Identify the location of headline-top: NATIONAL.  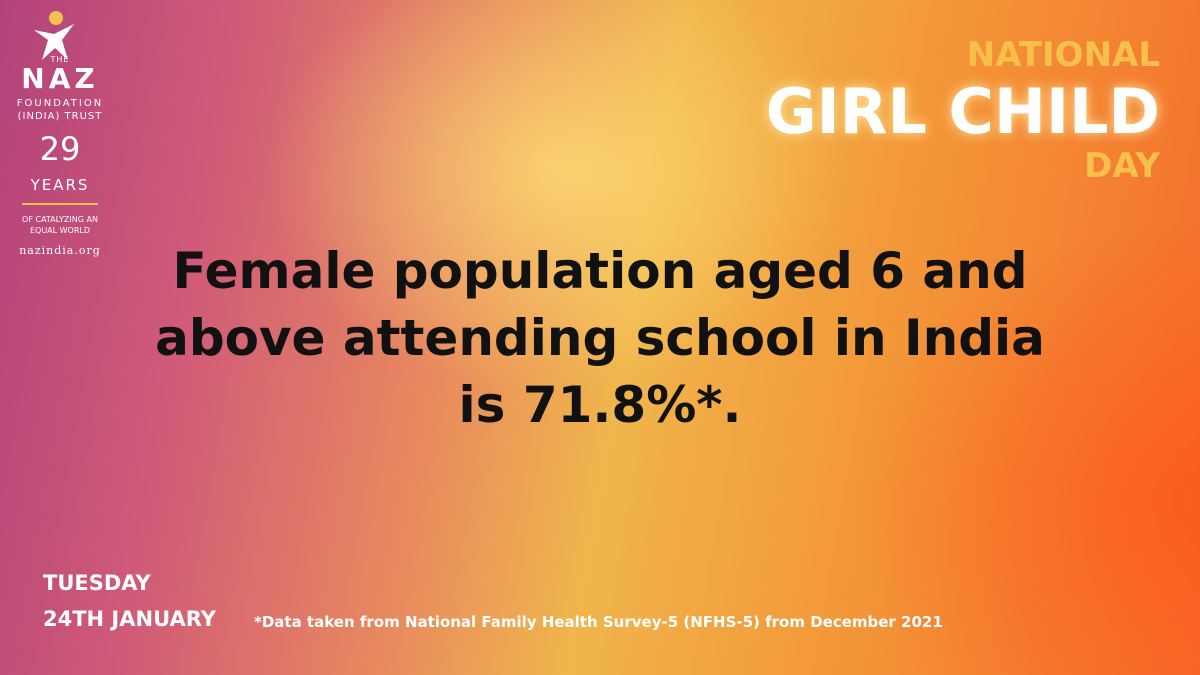
(1063, 55).